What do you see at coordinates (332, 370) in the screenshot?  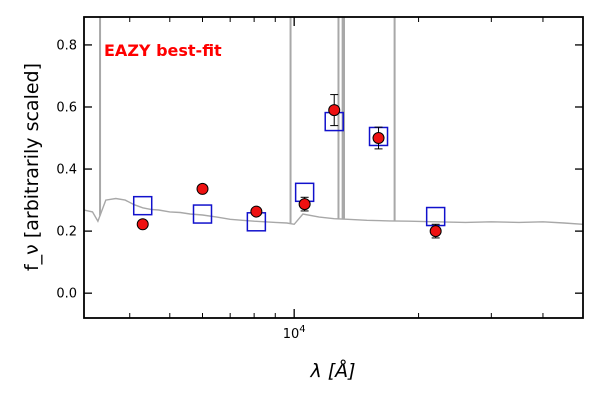 I see `x-axis-label: λ [Å]` at bounding box center [332, 370].